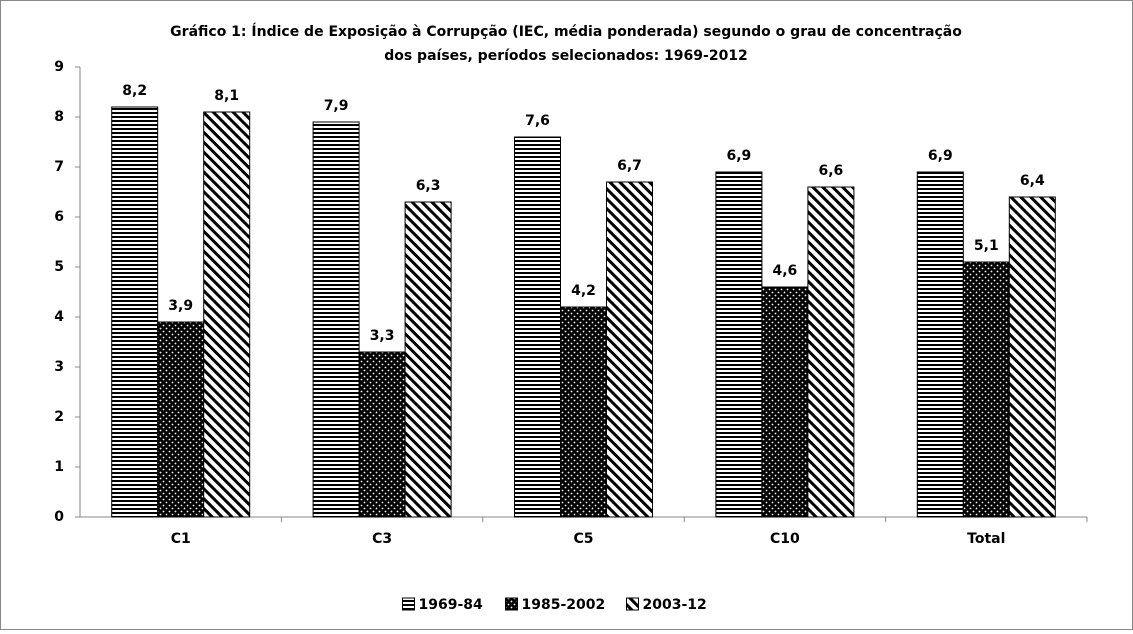 Image resolution: width=1133 pixels, height=634 pixels. What do you see at coordinates (59, 367) in the screenshot?
I see `y-tick-label: 3` at bounding box center [59, 367].